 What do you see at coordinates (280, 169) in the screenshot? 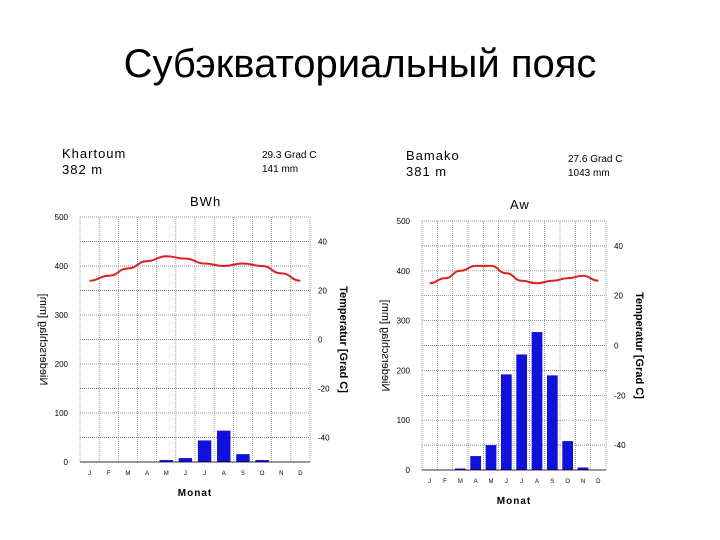
I see `total-precipitation: 141 mm` at bounding box center [280, 169].